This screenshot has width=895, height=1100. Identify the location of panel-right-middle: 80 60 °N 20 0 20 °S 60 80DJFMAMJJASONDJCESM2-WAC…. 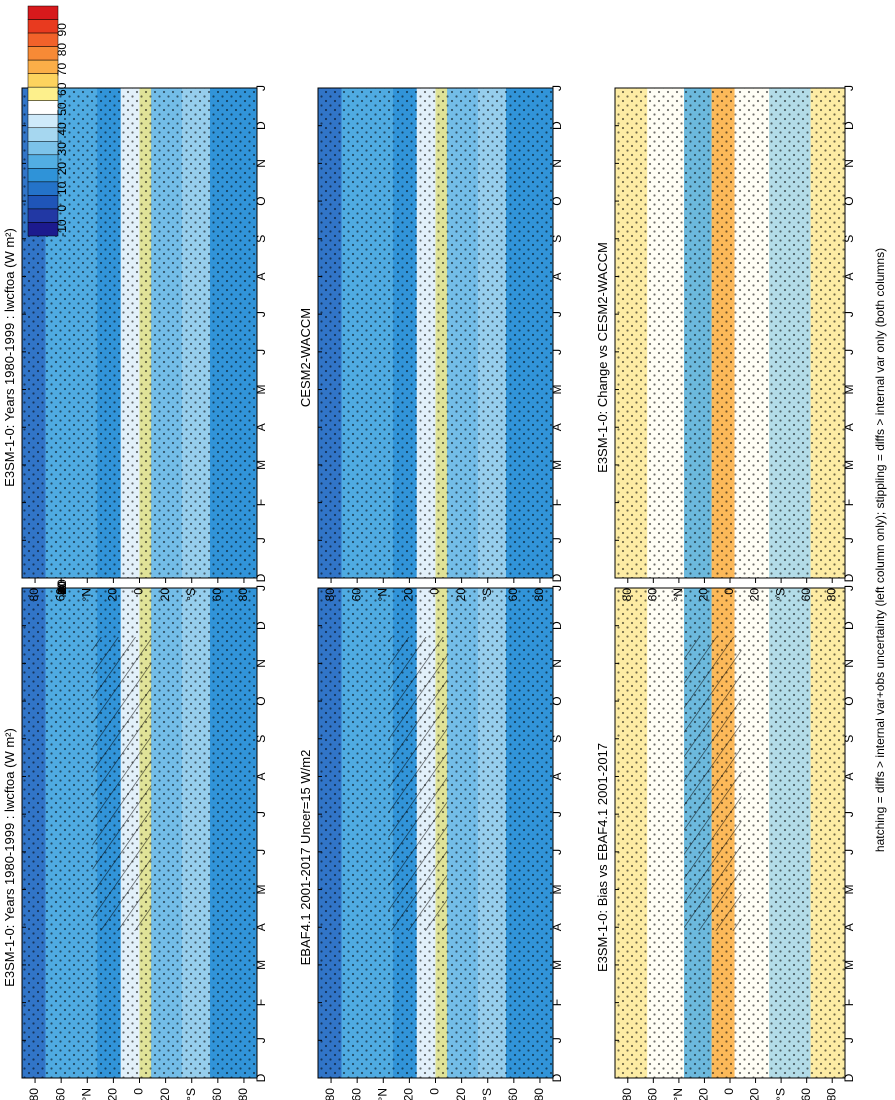
(431, 343).